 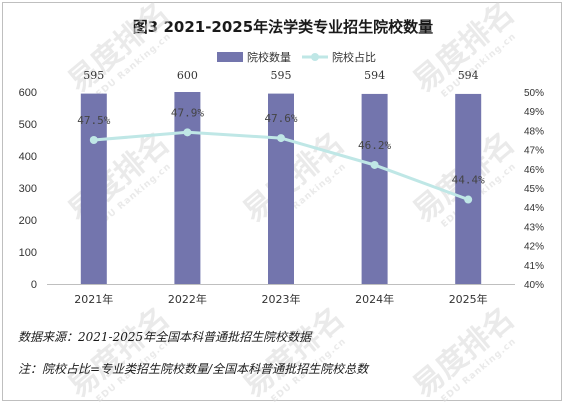 I want to click on legend-label-line: 院校占比, so click(x=354, y=57).